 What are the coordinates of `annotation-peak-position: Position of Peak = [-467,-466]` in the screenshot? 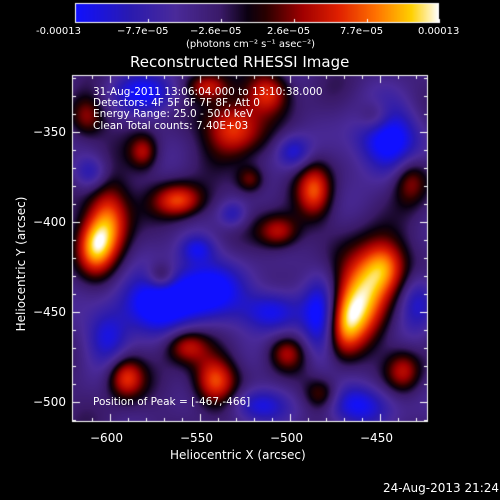 It's located at (172, 402).